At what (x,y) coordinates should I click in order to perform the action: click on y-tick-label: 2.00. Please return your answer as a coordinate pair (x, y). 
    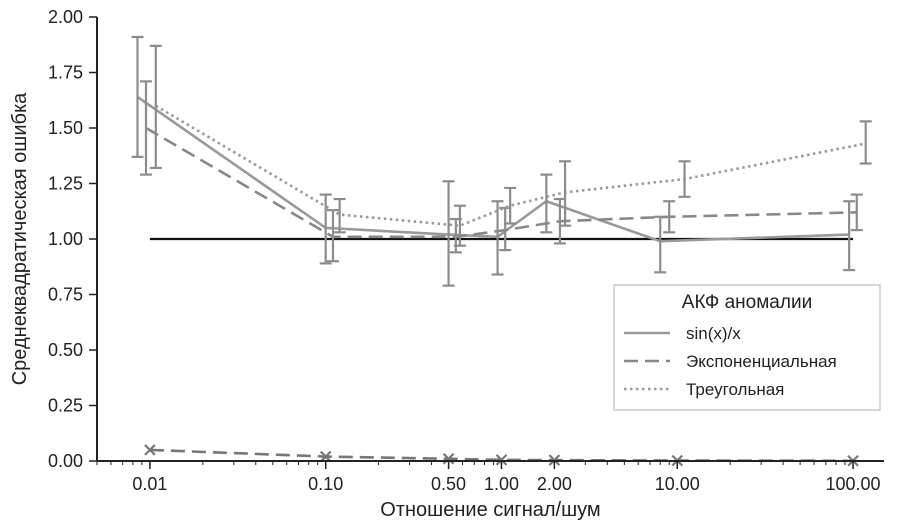
    Looking at the image, I should click on (65, 17).